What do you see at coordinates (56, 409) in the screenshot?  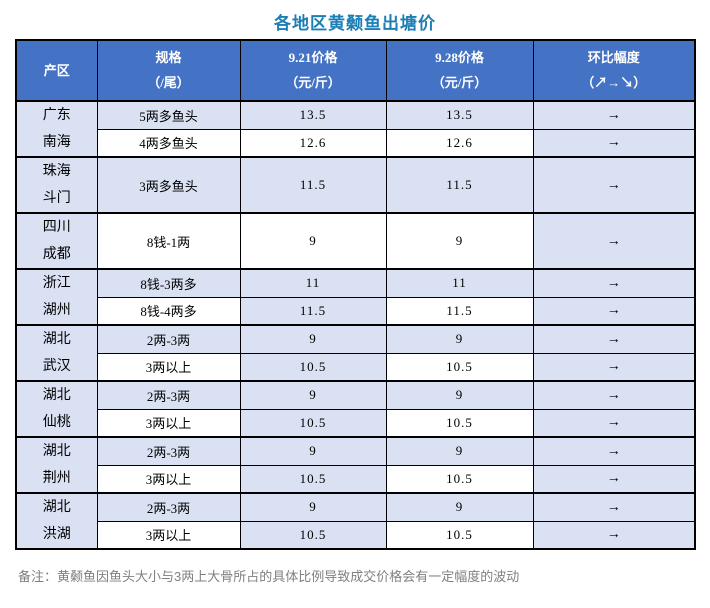 I see `region-cell: 湖北 仙桃` at bounding box center [56, 409].